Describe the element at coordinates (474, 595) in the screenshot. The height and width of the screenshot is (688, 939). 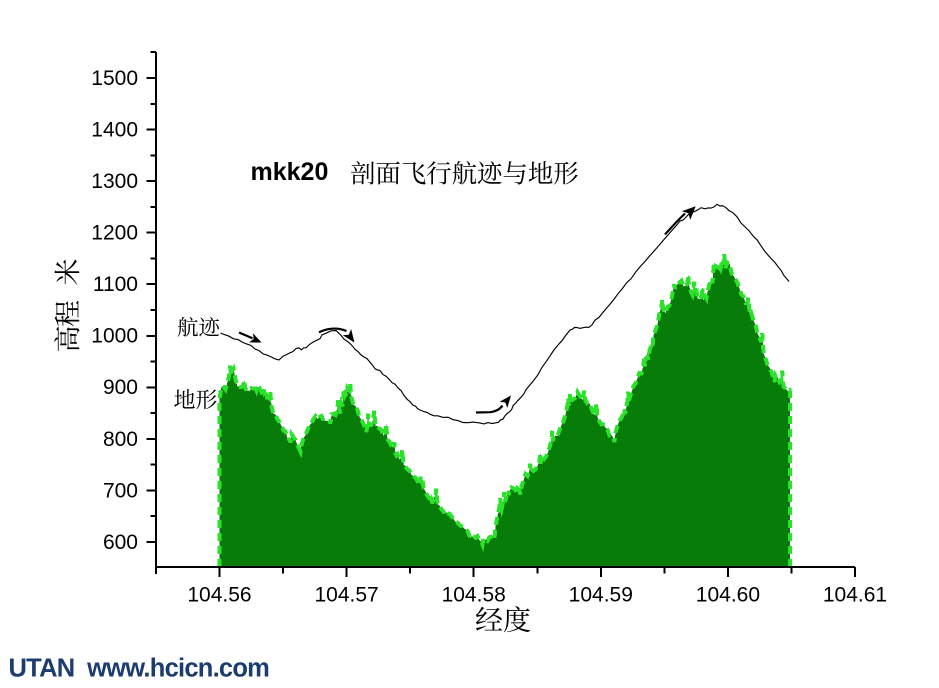
I see `svg-text: 104.58` at that location.